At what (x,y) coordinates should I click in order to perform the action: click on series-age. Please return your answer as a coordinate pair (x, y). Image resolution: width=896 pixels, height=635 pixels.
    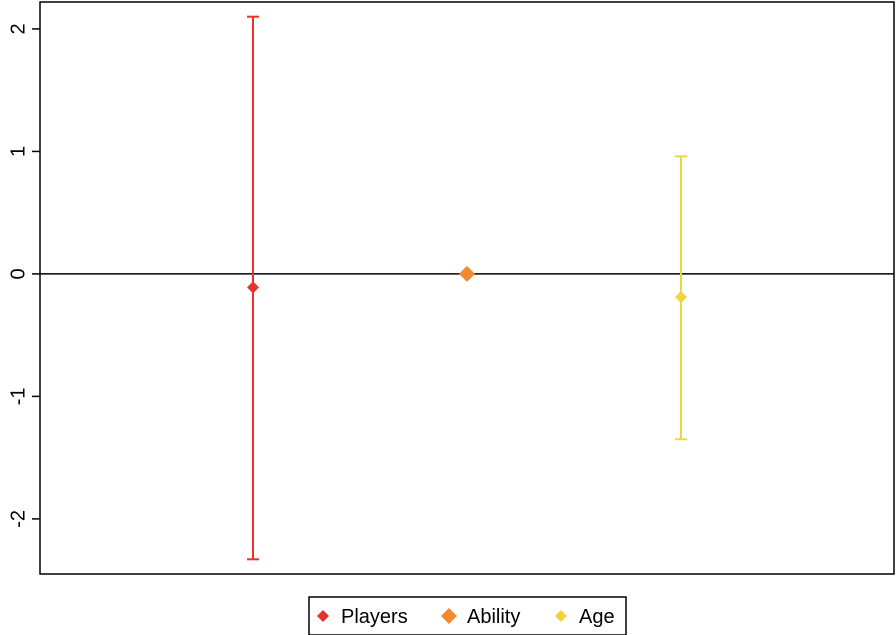
    Looking at the image, I should click on (681, 298).